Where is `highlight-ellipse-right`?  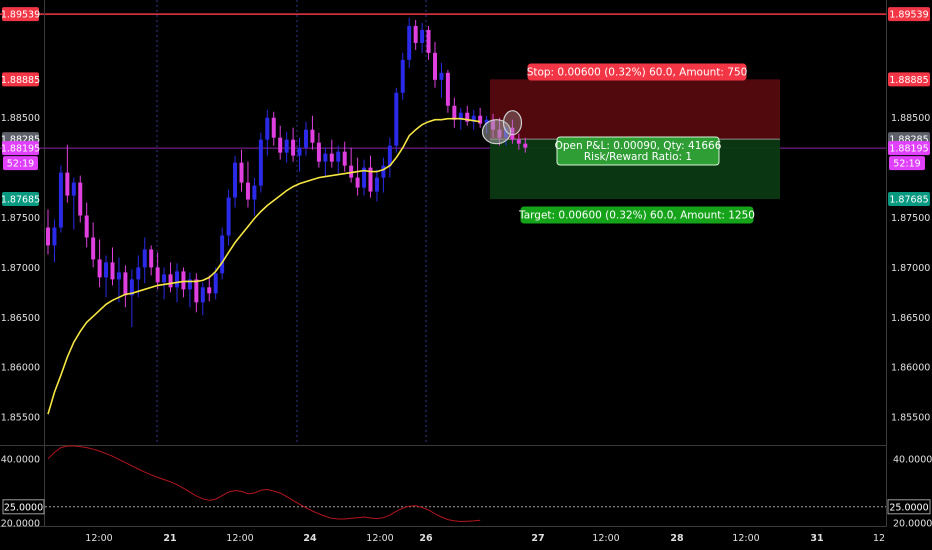 highlight-ellipse-right is located at coordinates (512, 123).